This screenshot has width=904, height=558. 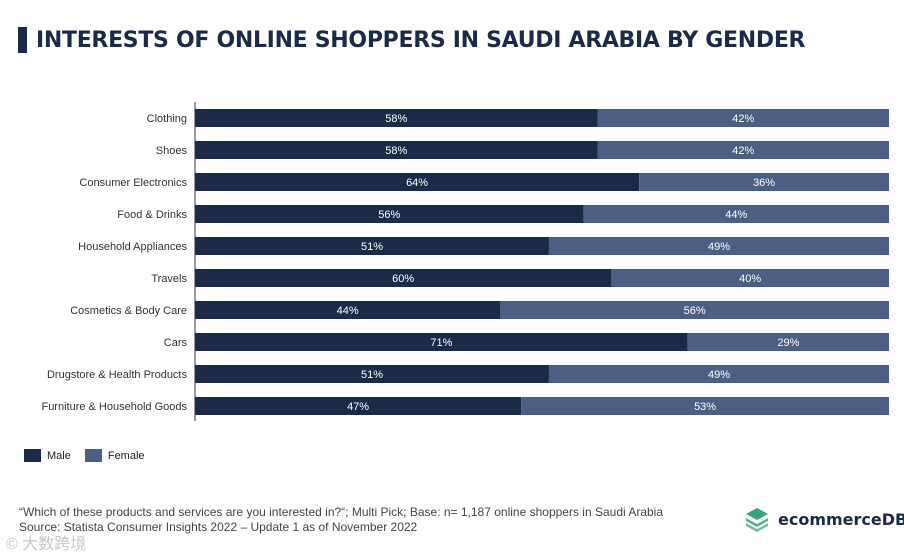 I want to click on title-marker, so click(x=22, y=40).